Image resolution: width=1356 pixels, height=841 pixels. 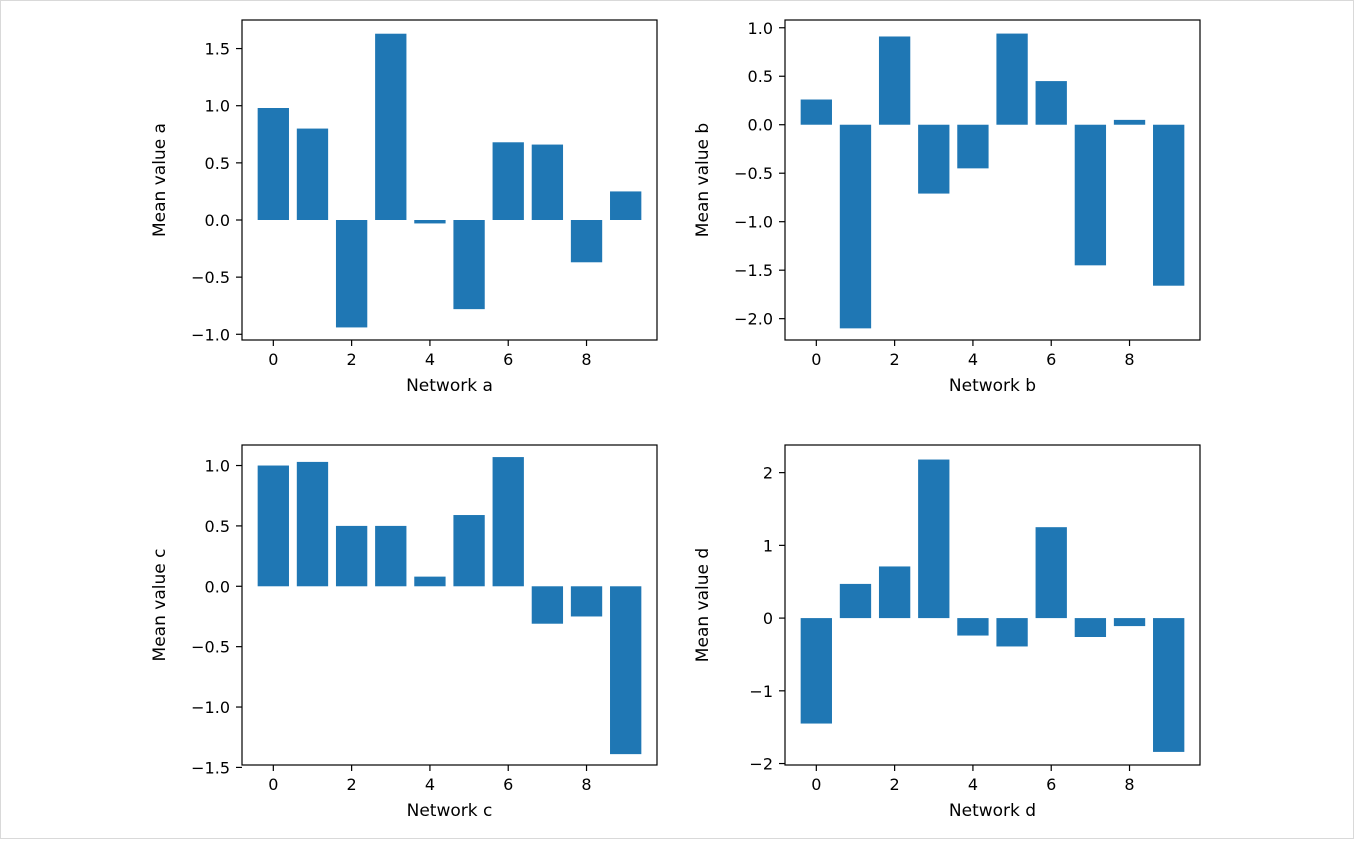 What do you see at coordinates (992, 386) in the screenshot?
I see `x-axis-label: Network b` at bounding box center [992, 386].